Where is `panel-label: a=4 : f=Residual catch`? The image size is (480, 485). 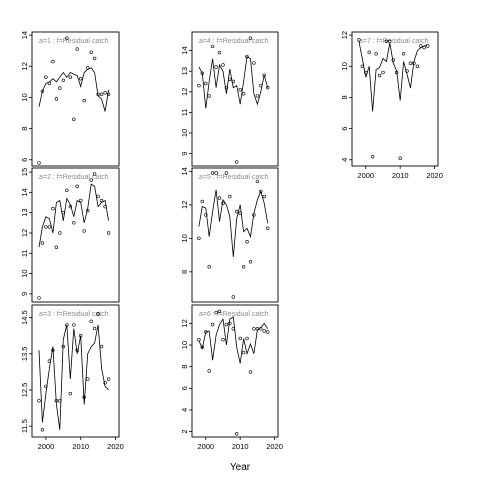
panel-label: a=4 : f=Residual catch is located at coordinates (234, 41).